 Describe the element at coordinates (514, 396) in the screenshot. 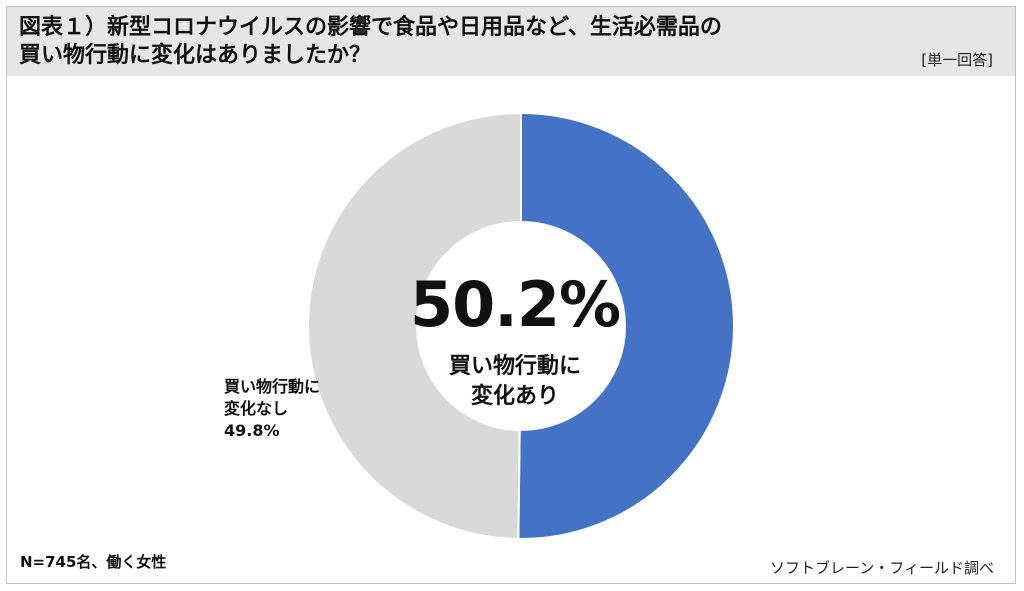

I see `center-label-line-2: 変化あり` at that location.